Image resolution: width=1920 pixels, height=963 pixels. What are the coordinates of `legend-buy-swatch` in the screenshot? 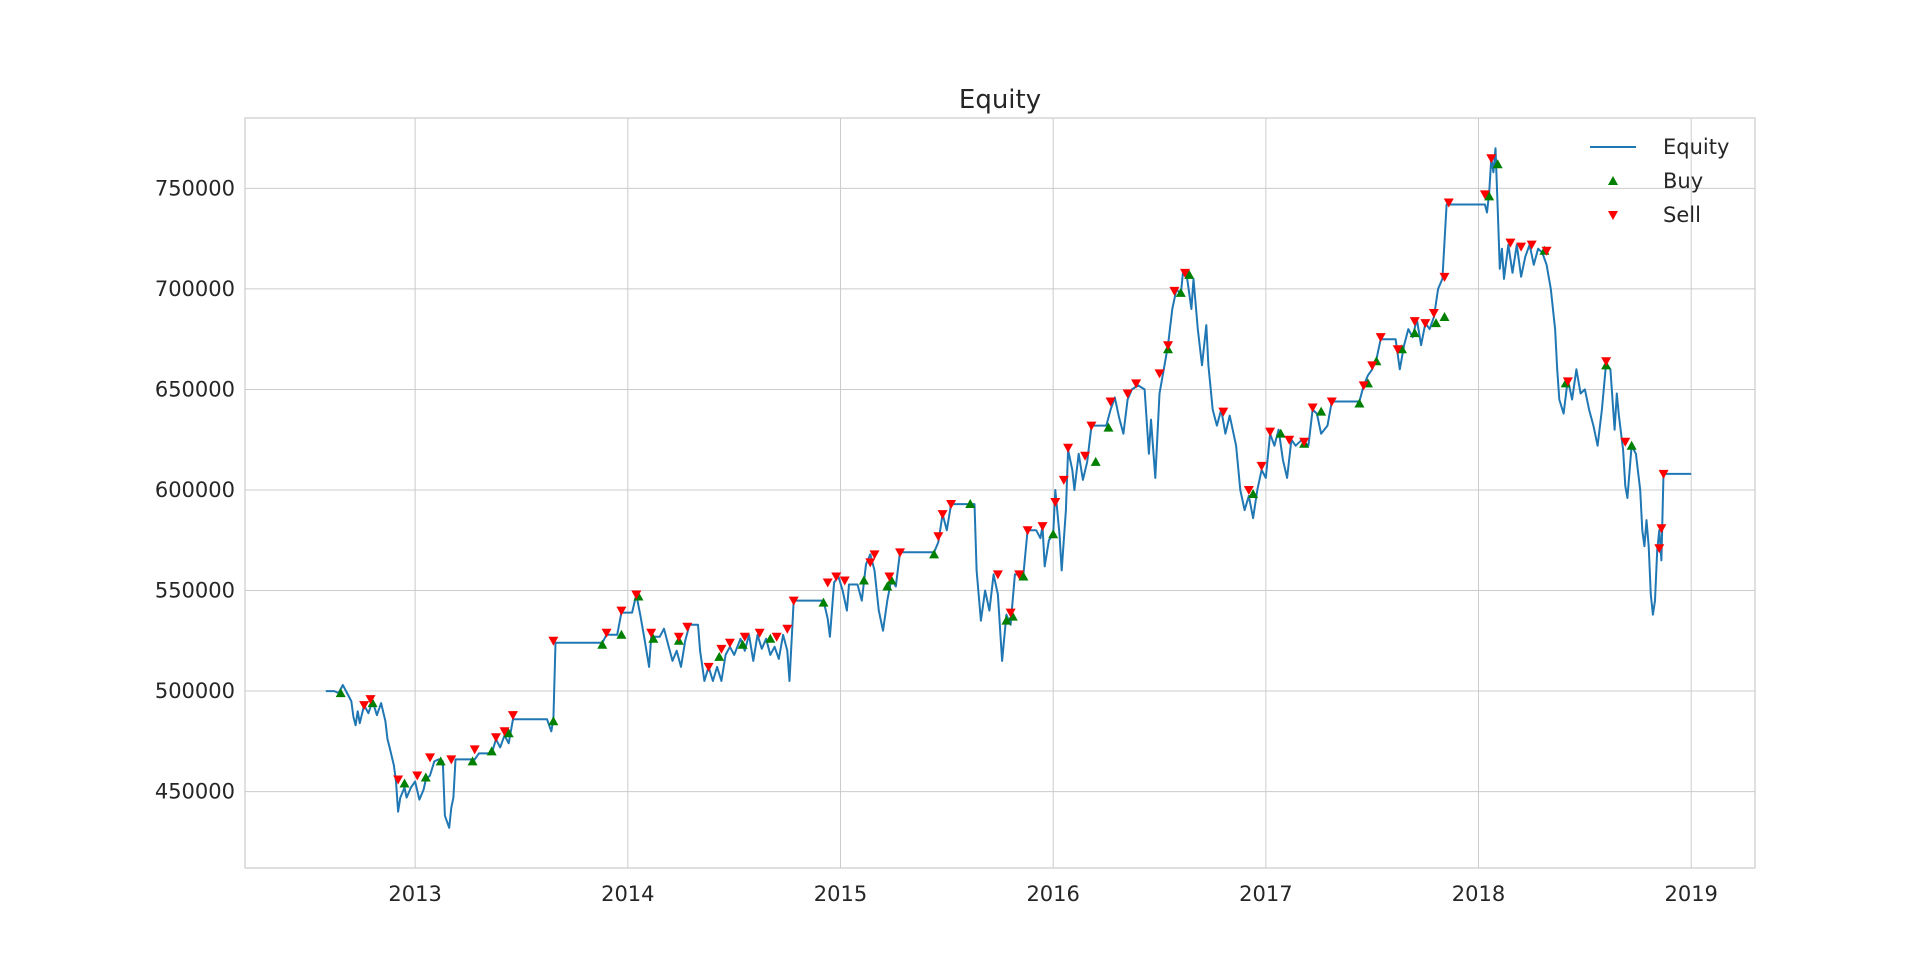 It's located at (1613, 180).